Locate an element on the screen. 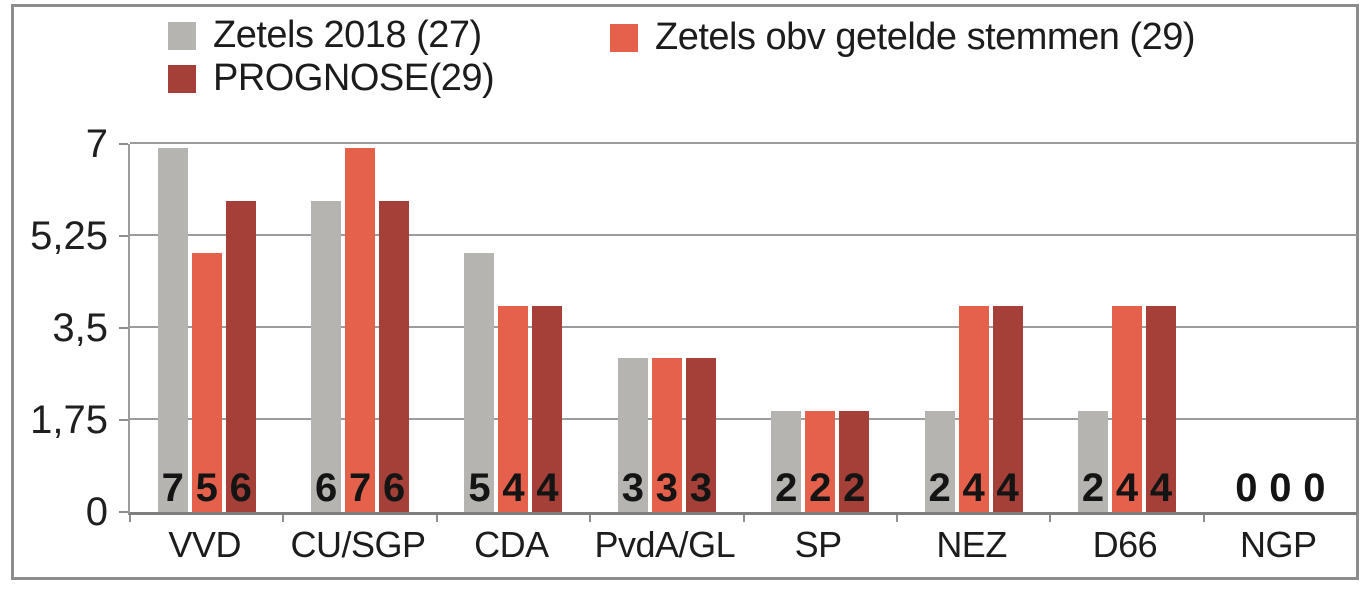 This screenshot has width=1366, height=590. y-tick-label: 5,25 is located at coordinates (69, 236).